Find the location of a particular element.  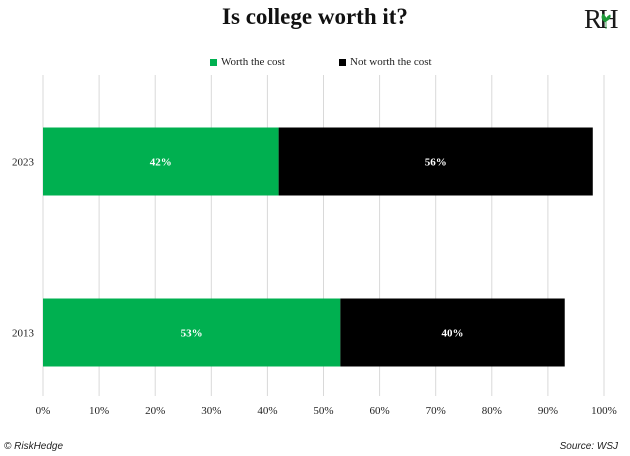

bar-value-label: 56% is located at coordinates (436, 163).